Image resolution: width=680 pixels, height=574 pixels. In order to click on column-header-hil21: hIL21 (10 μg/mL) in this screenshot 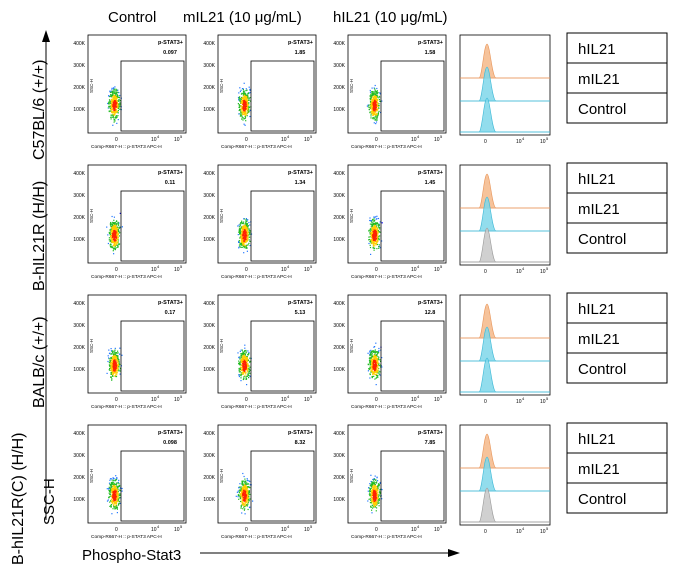, I will do `click(390, 17)`.